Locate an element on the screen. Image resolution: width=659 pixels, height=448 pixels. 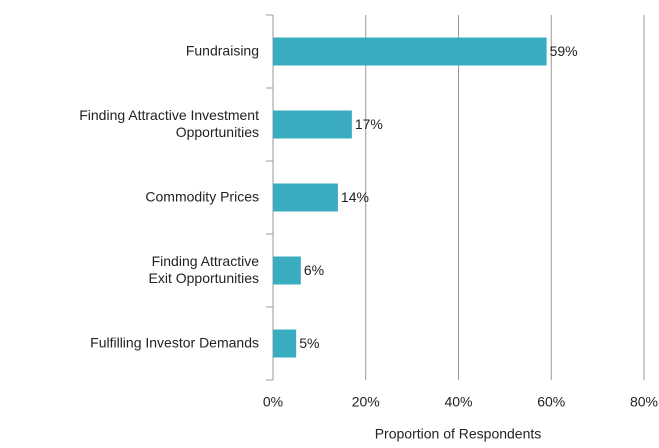
y-tick-label-line: Commodity Prices is located at coordinates (202, 196).